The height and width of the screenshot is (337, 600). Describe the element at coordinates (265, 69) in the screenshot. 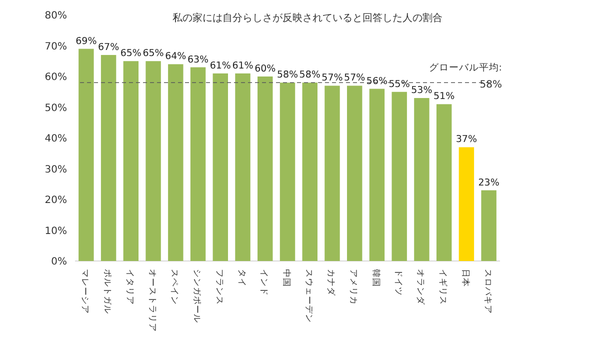

I see `data-label: 60%` at that location.